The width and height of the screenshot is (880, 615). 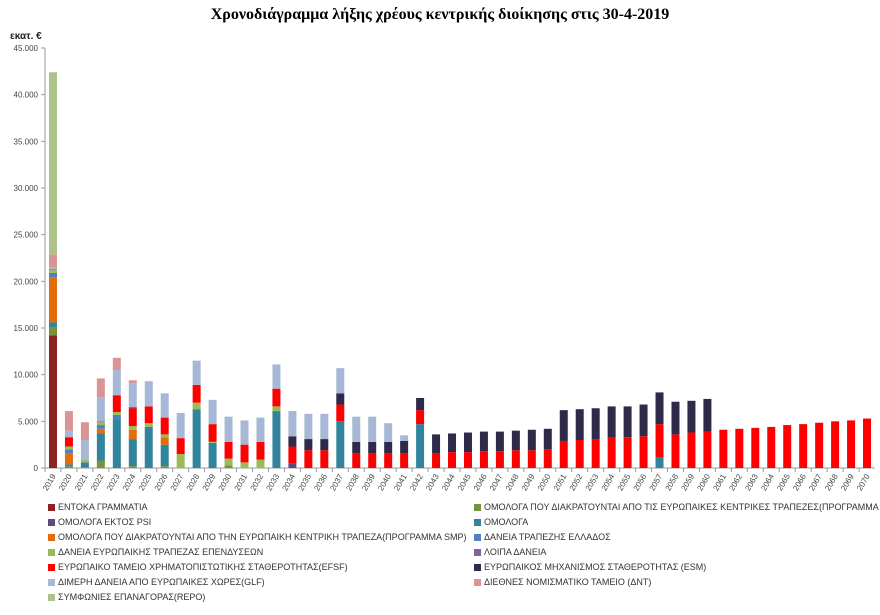 I want to click on legend-label: ΔΙΕΘΝΕΣ ΝΟΜΙΣΜΑΤΙΚΟ ΤΑΜΕΙΟ (ΔΝΤ), so click(x=568, y=582).